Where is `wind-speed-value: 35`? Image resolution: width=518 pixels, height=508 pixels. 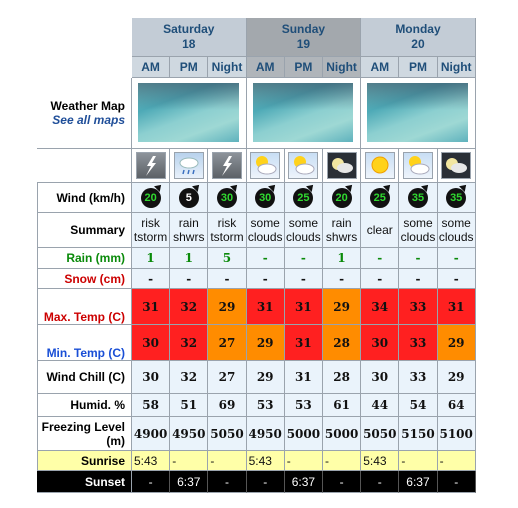
wind-speed-value: 35 is located at coordinates (456, 197).